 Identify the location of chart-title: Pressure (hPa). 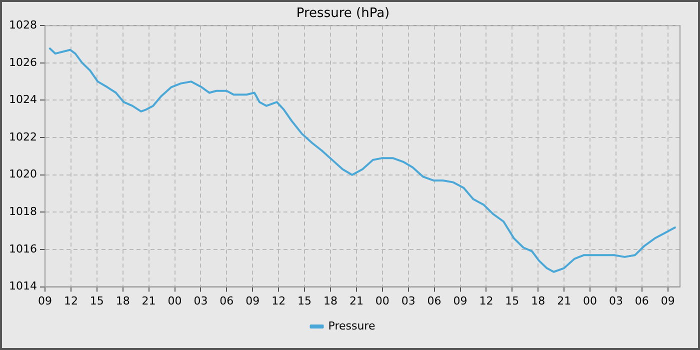
(343, 14).